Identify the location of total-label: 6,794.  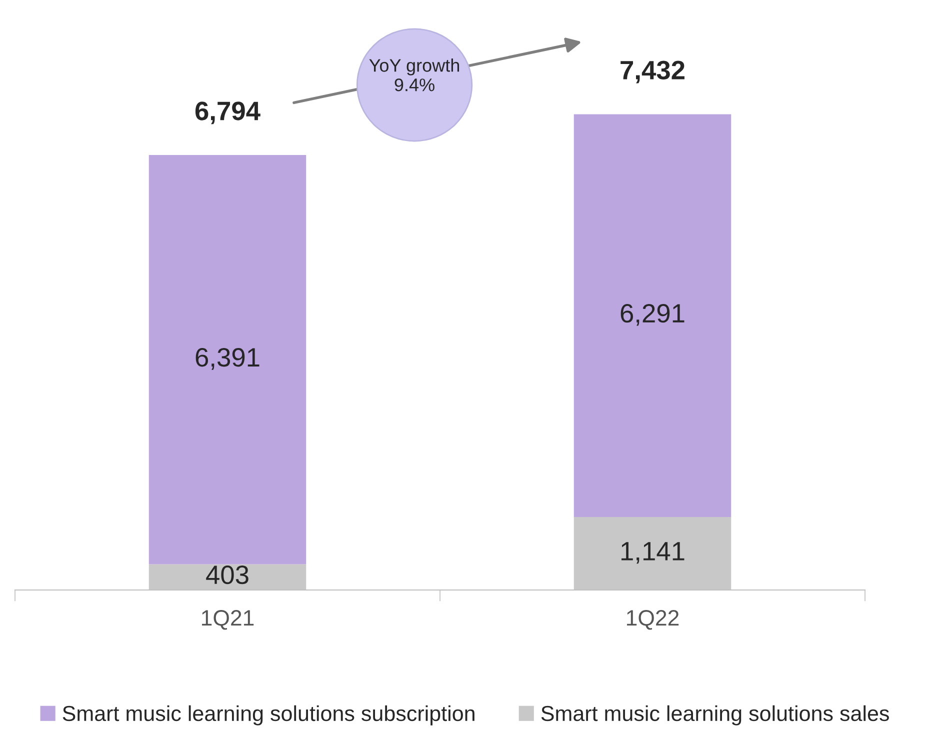
(227, 113).